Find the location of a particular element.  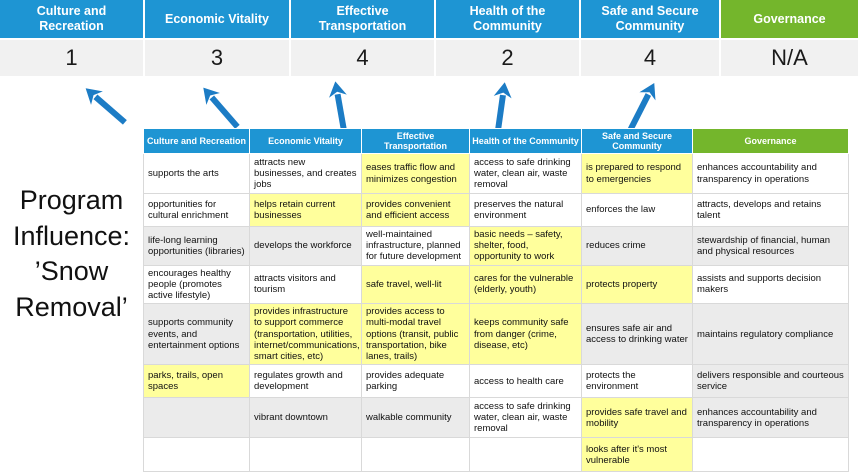

matrix-column-header: Safe and Secure Community is located at coordinates (637, 141).